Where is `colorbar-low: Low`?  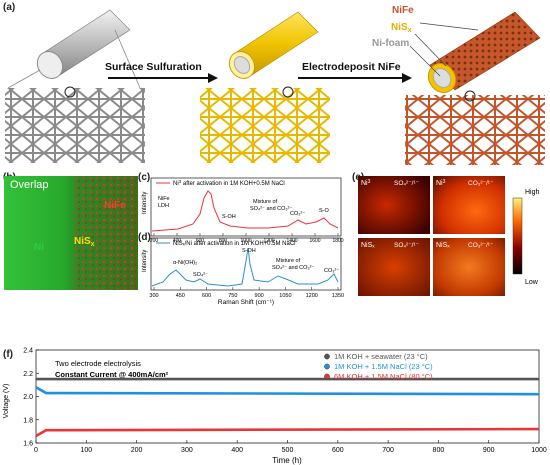
colorbar-low: Low is located at coordinates (532, 282).